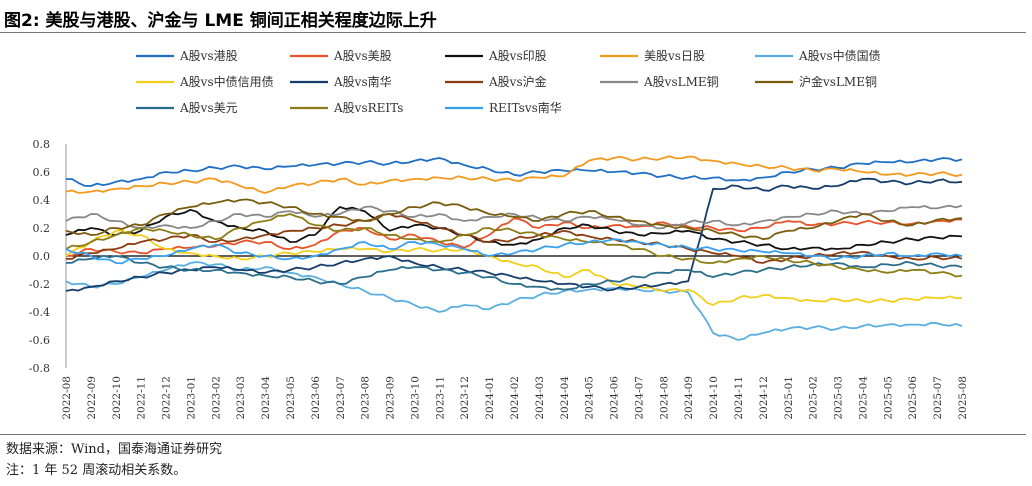  What do you see at coordinates (362, 56) in the screenshot?
I see `legend-label-1: A股vs美股` at bounding box center [362, 56].